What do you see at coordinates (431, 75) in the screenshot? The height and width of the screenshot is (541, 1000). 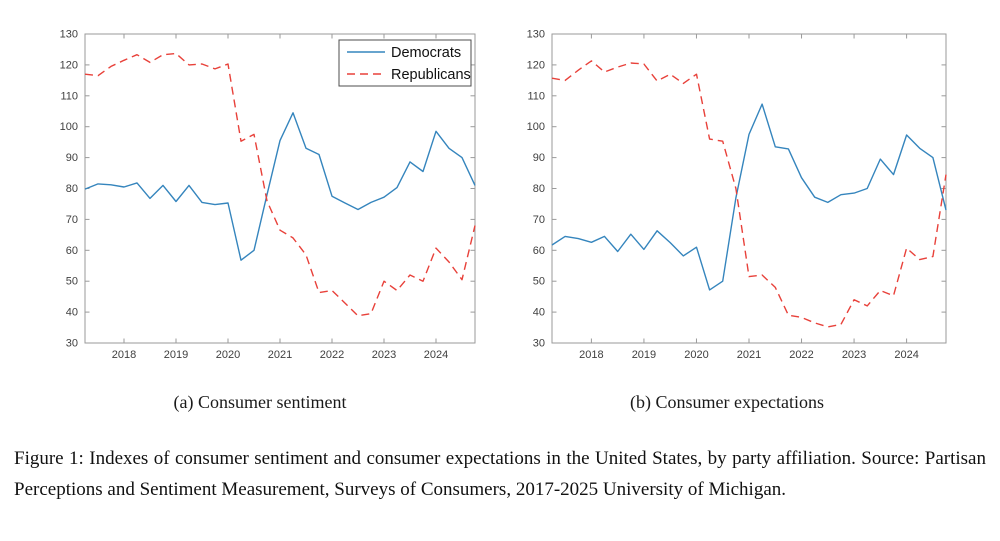 I see `legend-label-republicans: Republicans` at bounding box center [431, 75].